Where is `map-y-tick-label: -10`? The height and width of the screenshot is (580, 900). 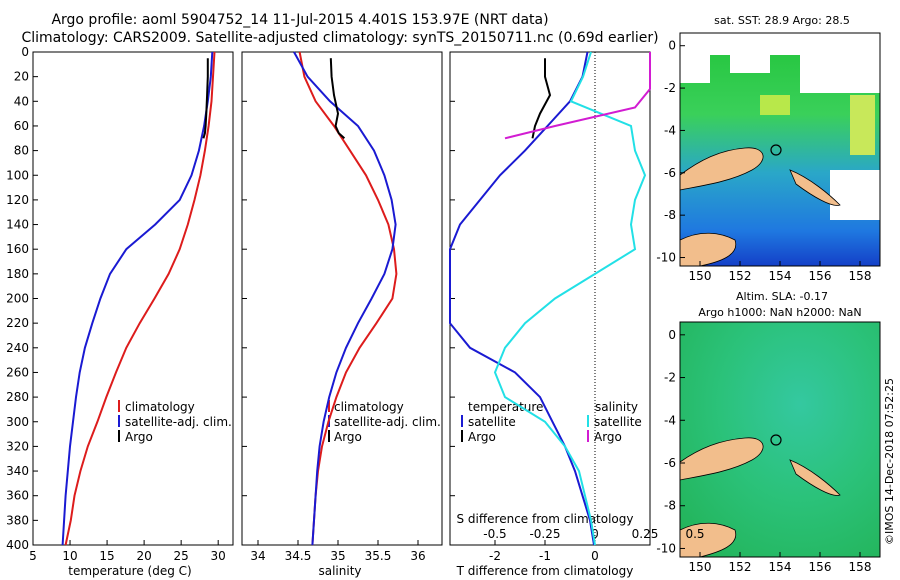
map-y-tick-label: -10 is located at coordinates (666, 258).